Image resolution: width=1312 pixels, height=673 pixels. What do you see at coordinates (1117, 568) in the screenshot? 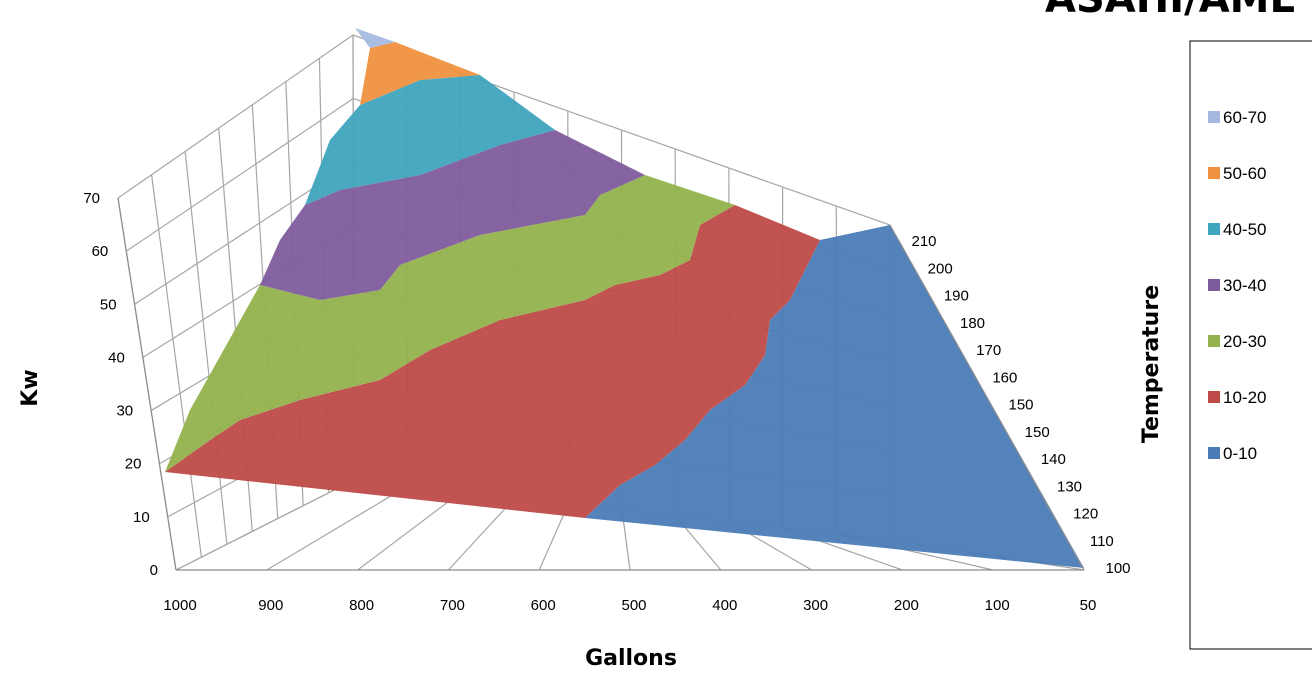
I see `depth-tick-label: 100` at bounding box center [1117, 568].